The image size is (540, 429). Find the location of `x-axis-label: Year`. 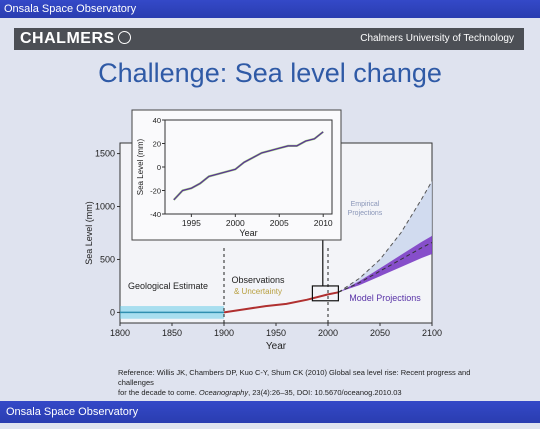

x-axis-label: Year is located at coordinates (276, 346).